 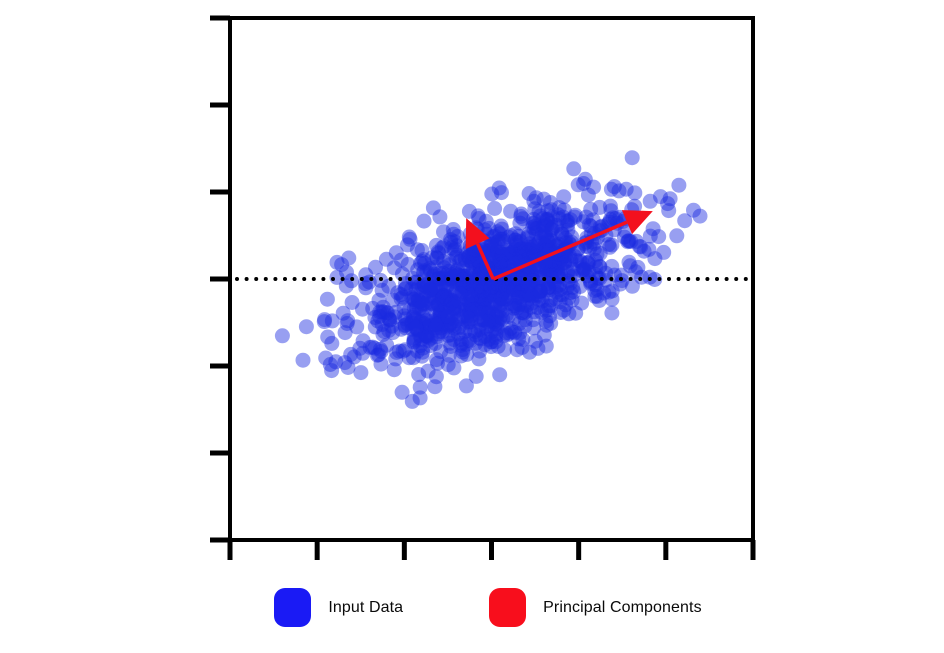 I want to click on principal-component-arrows, so click(x=559, y=245).